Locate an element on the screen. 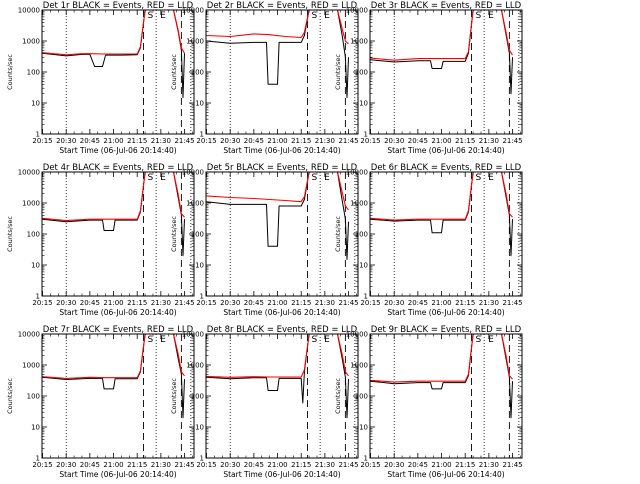 This screenshot has width=640, height=484. chart-title: Det 3r BLACK = Events, RED = LLD is located at coordinates (446, 6).